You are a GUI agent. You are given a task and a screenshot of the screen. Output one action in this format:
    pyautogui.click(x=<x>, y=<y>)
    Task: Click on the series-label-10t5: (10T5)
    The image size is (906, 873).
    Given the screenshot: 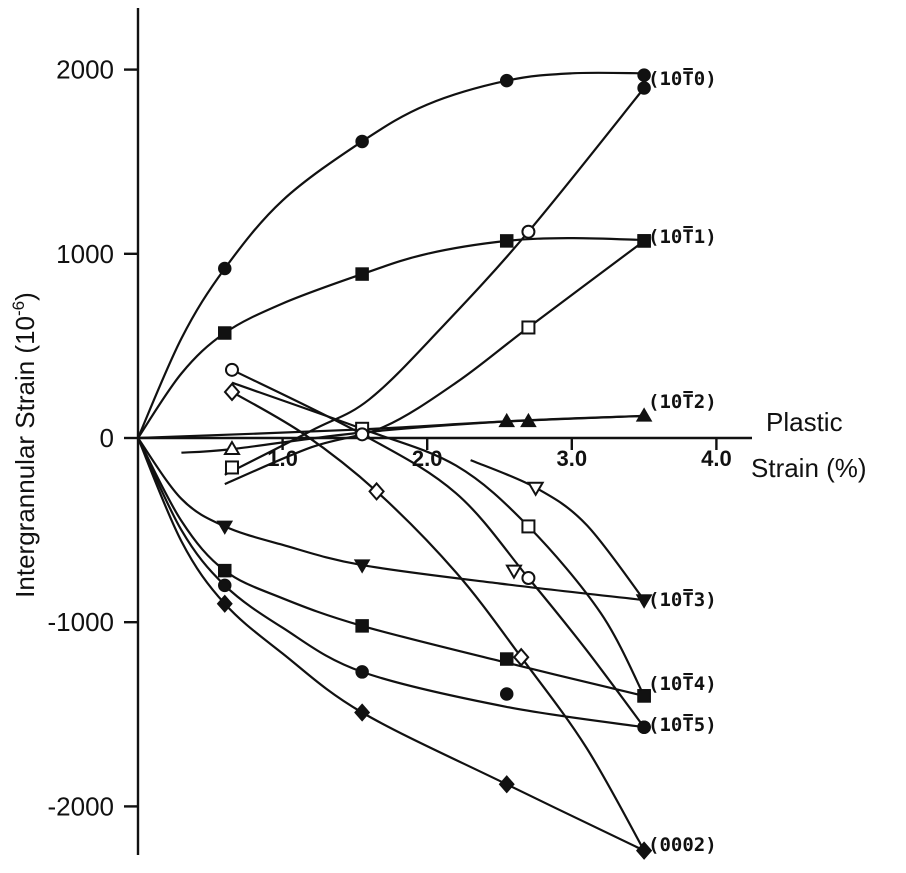 What is the action you would take?
    pyautogui.click(x=682, y=725)
    